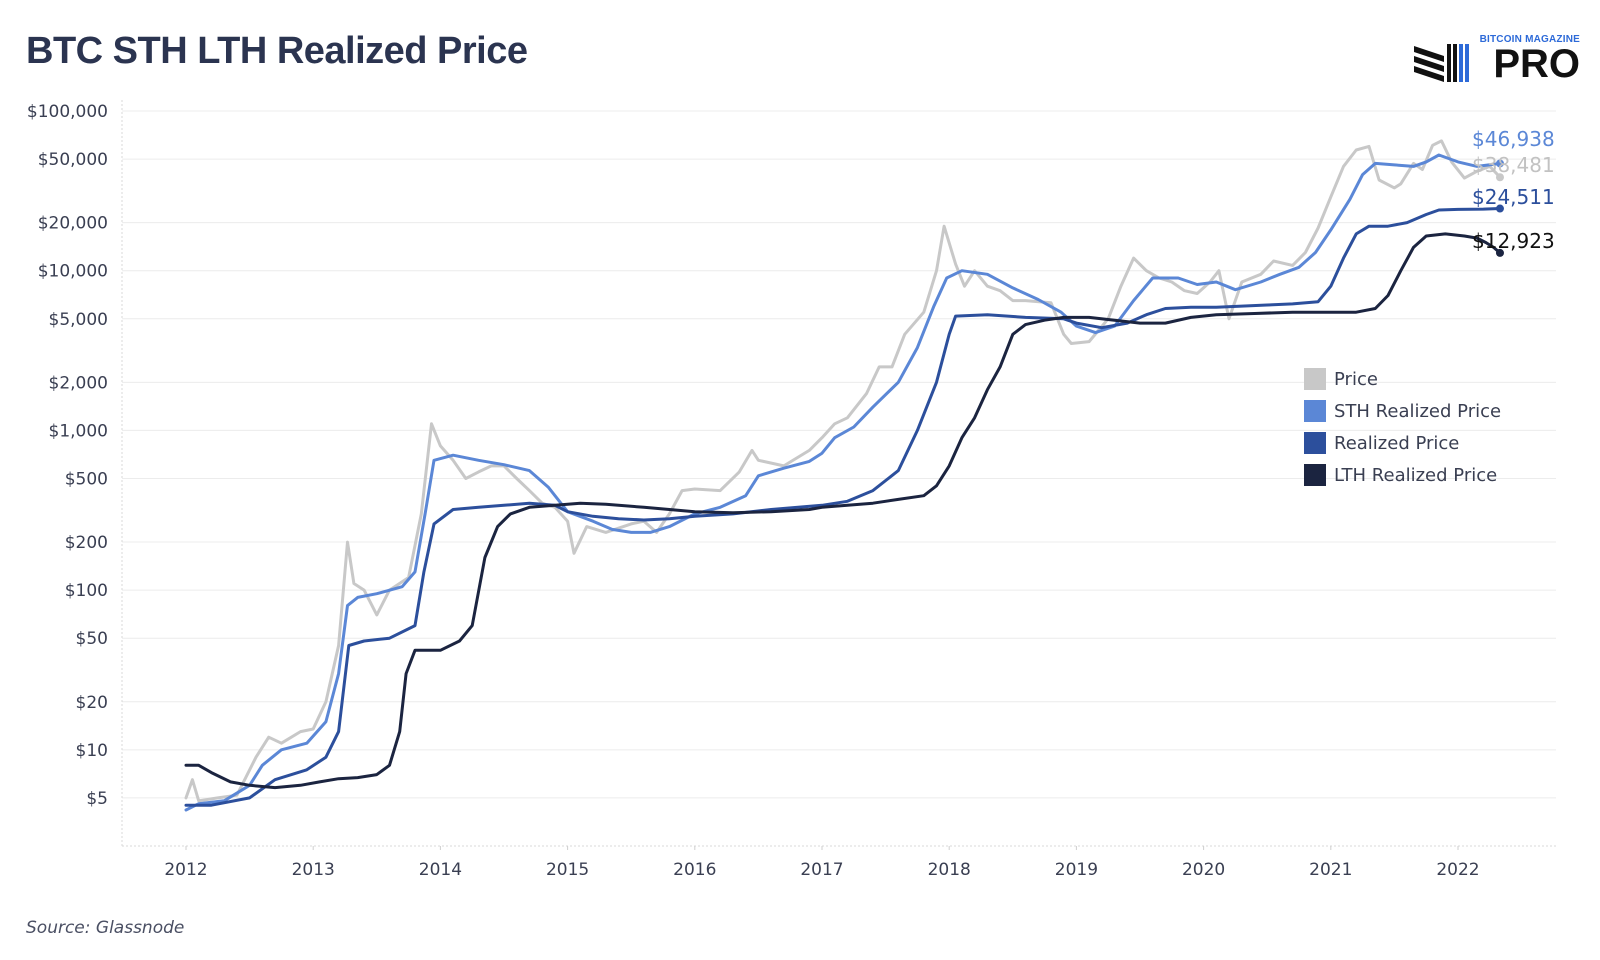 Image resolution: width=1600 pixels, height=960 pixels. What do you see at coordinates (1076, 870) in the screenshot?
I see `x-tick-label: 2019` at bounding box center [1076, 870].